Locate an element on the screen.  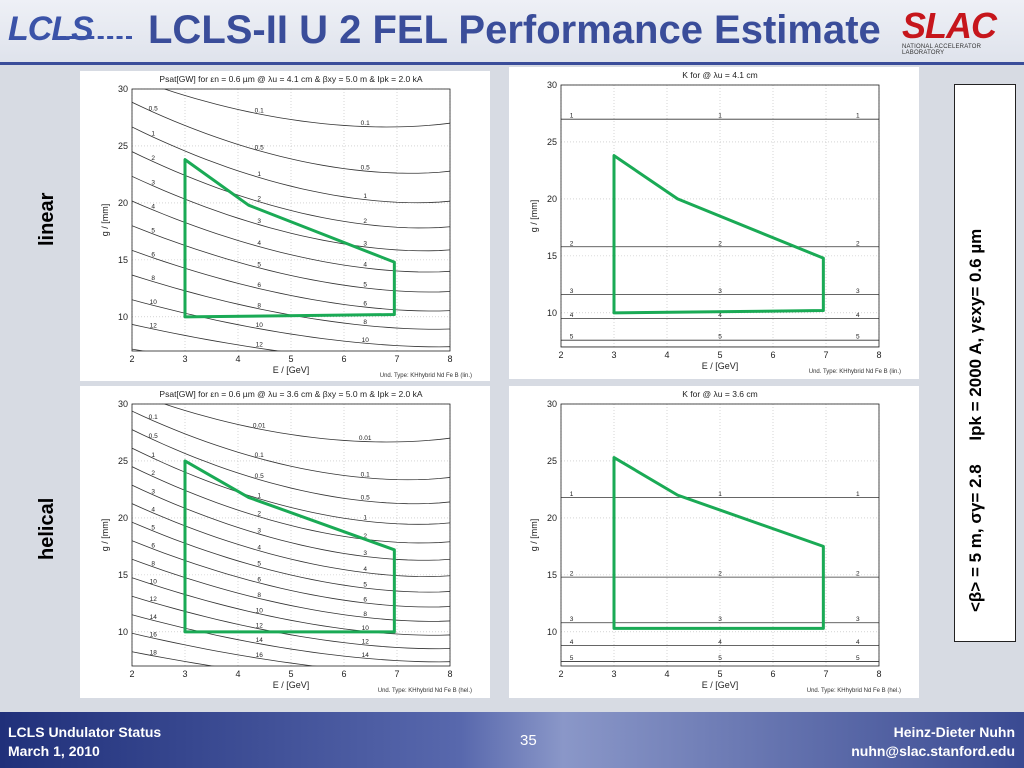
footer-talk-title: LCLS Undulator Status is located at coordinates (85, 732).